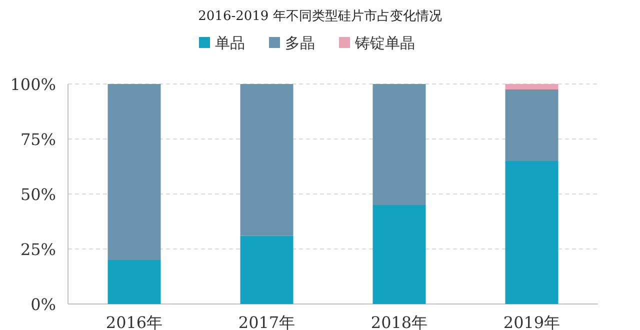 The width and height of the screenshot is (640, 330). I want to click on x-tick-label: 2016年, so click(134, 321).